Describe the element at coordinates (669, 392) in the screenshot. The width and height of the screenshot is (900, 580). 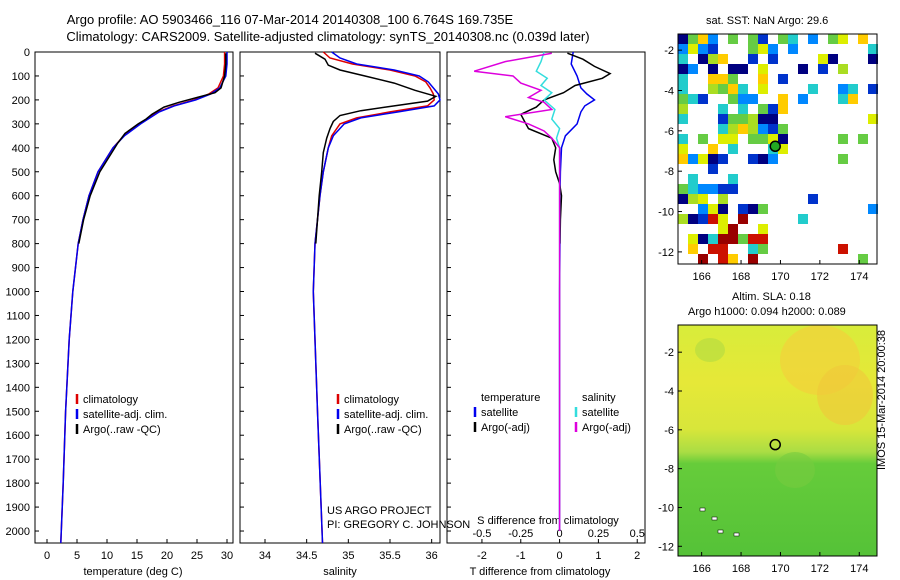
I see `sla-map-lat-tick-label: -4` at that location.